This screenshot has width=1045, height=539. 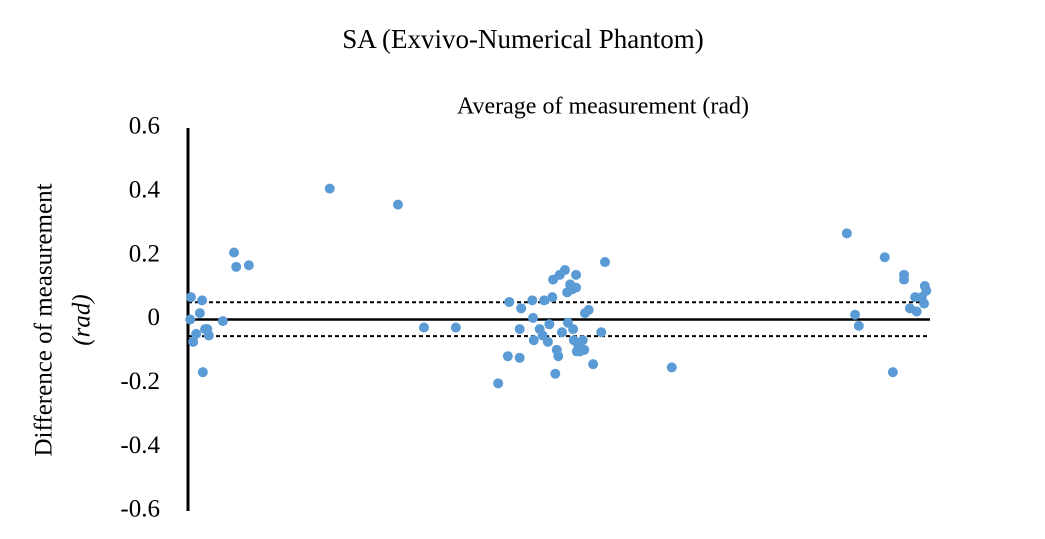 What do you see at coordinates (603, 107) in the screenshot?
I see `x-axis-label: Average of measurement (rad)` at bounding box center [603, 107].